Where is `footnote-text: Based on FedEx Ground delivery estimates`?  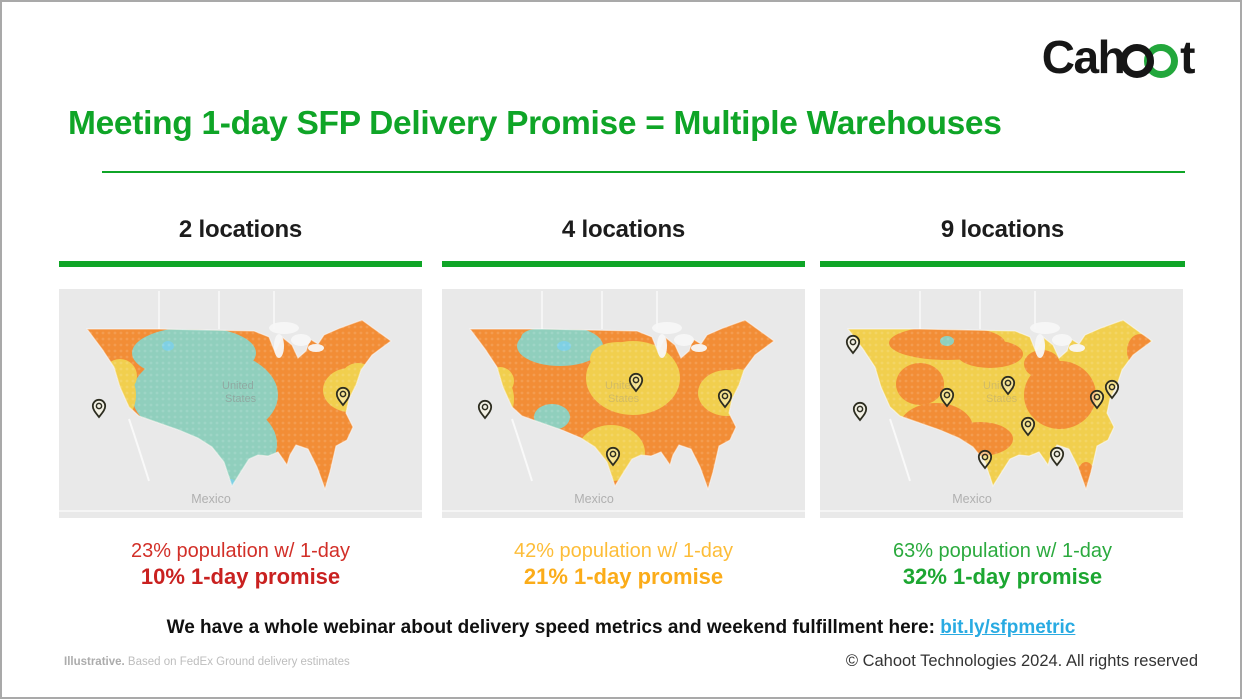 footnote-text: Based on FedEx Ground delivery estimates is located at coordinates (237, 662).